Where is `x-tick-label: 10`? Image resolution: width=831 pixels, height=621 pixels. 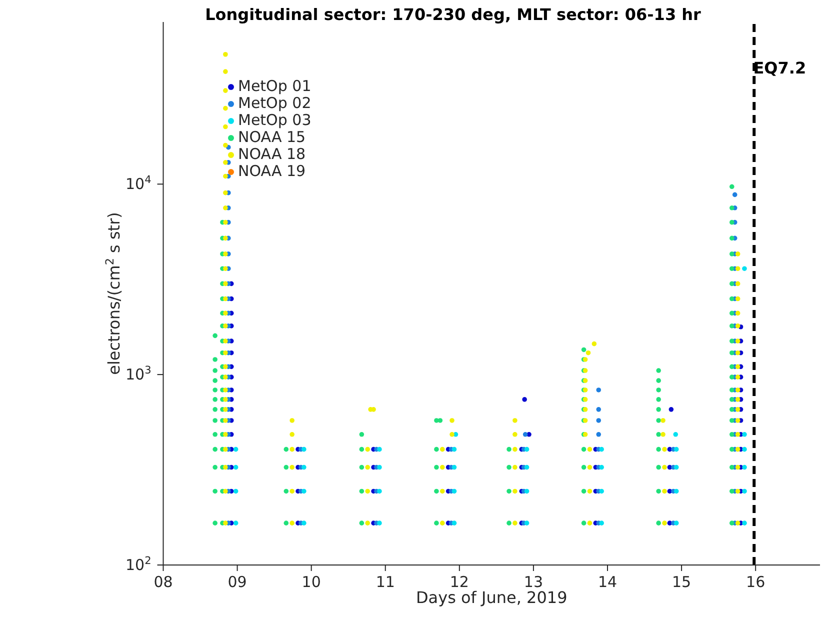
x-tick-label: 10 is located at coordinates (311, 582).